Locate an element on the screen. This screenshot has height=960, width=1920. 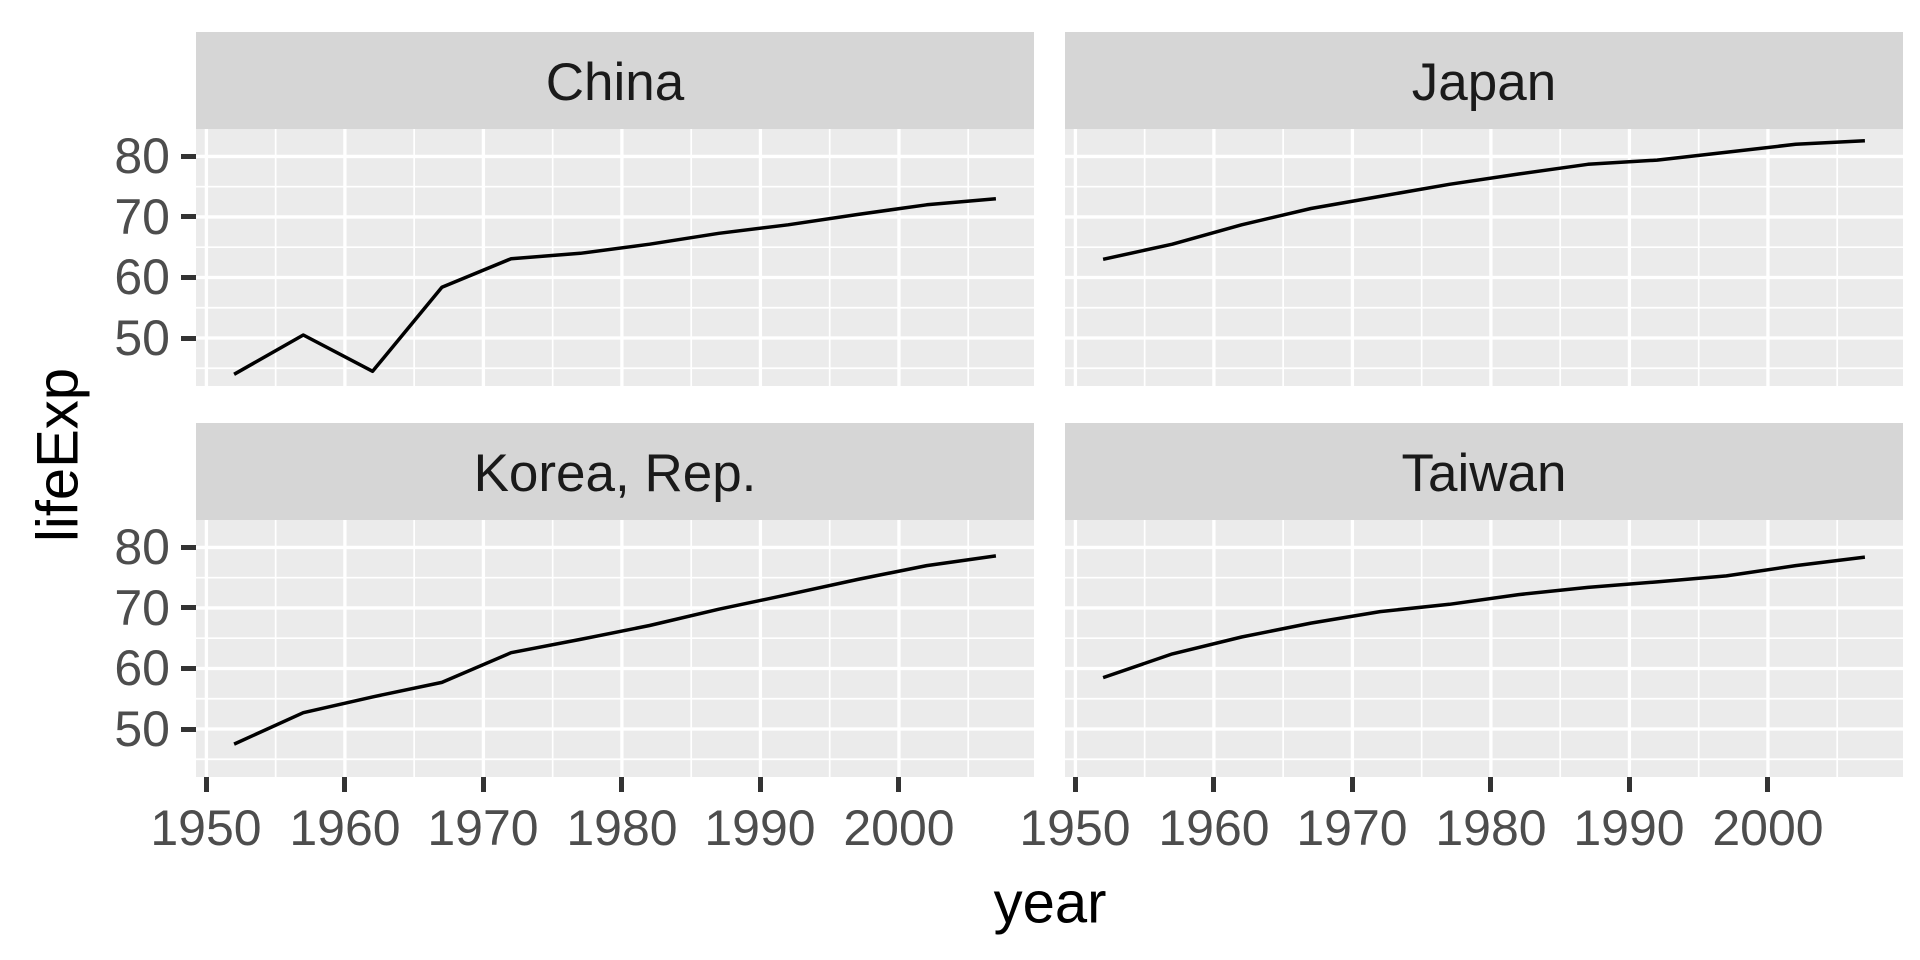
facet-strip-label: Japan is located at coordinates (1484, 82).